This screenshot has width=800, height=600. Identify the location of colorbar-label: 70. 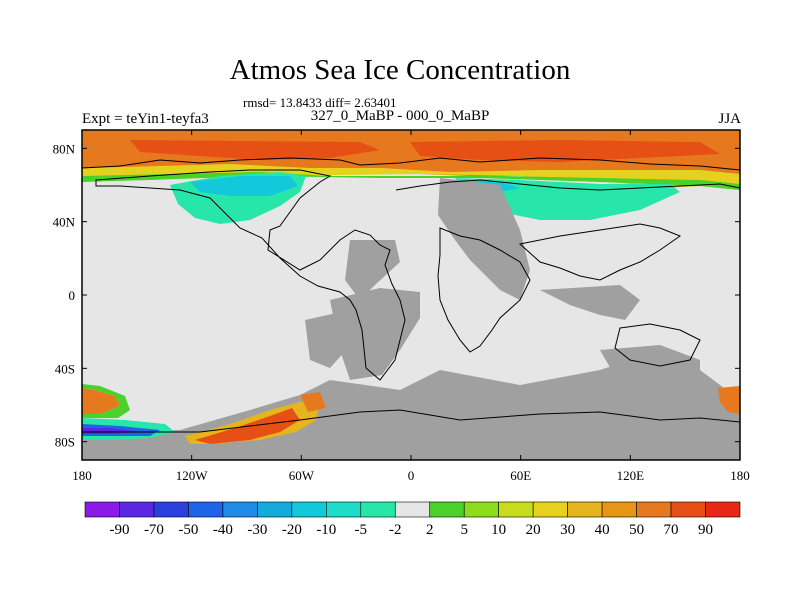
(671, 530).